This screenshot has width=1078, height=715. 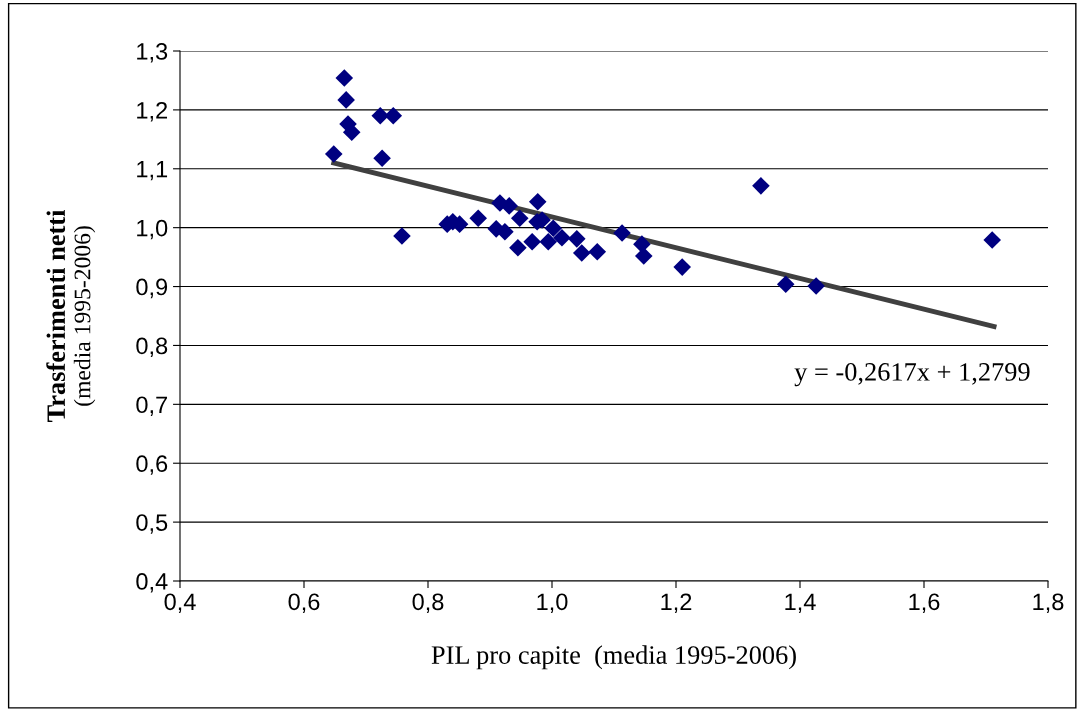 I want to click on x-tick-label: 1,6, so click(x=924, y=603).